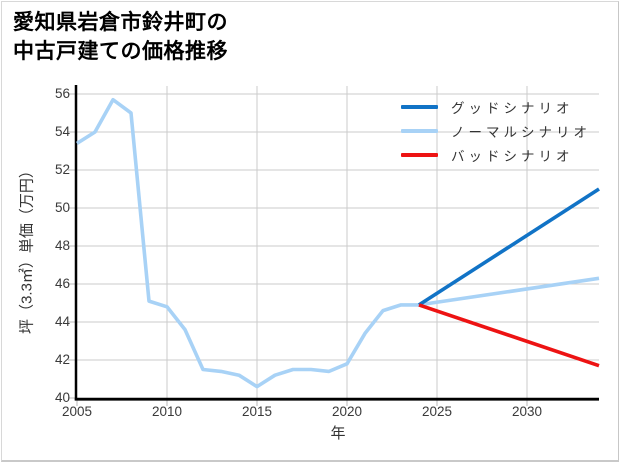 Image resolution: width=621 pixels, height=465 pixels. I want to click on y-tick-label: 44, so click(62, 321).